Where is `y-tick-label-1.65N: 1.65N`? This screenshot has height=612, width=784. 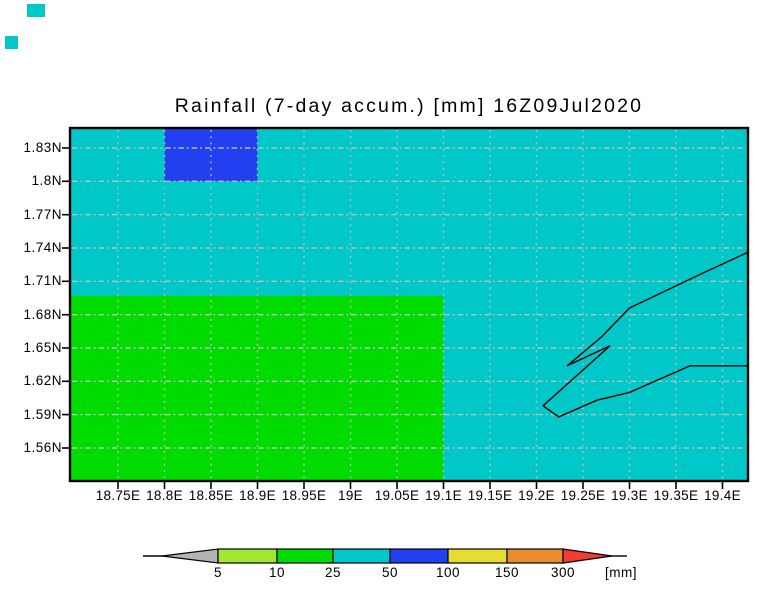 y-tick-label-1.65N: 1.65N is located at coordinates (42, 347).